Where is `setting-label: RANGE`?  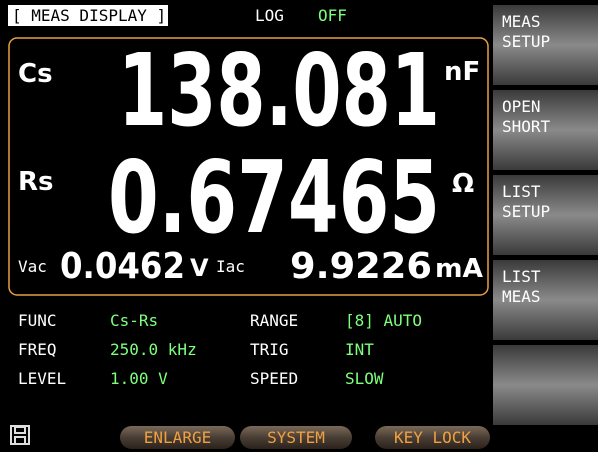
setting-label: RANGE is located at coordinates (274, 320).